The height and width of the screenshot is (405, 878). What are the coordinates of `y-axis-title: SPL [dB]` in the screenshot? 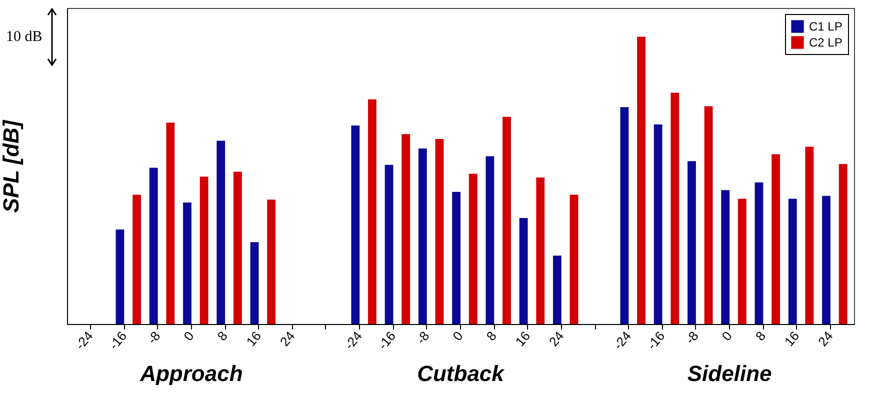 It's located at (12, 166).